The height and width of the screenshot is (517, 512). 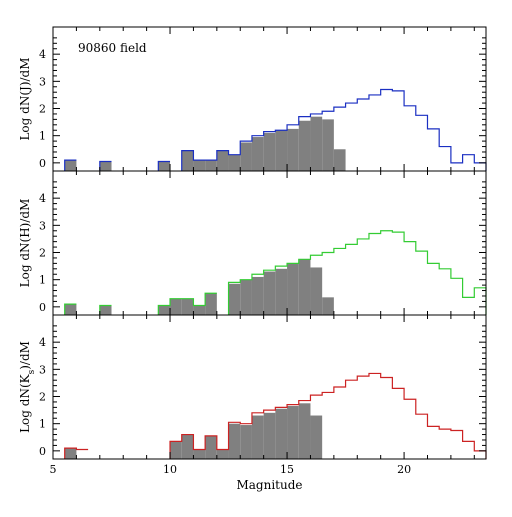 I want to click on panel-title: 90860 field, so click(x=112, y=48).